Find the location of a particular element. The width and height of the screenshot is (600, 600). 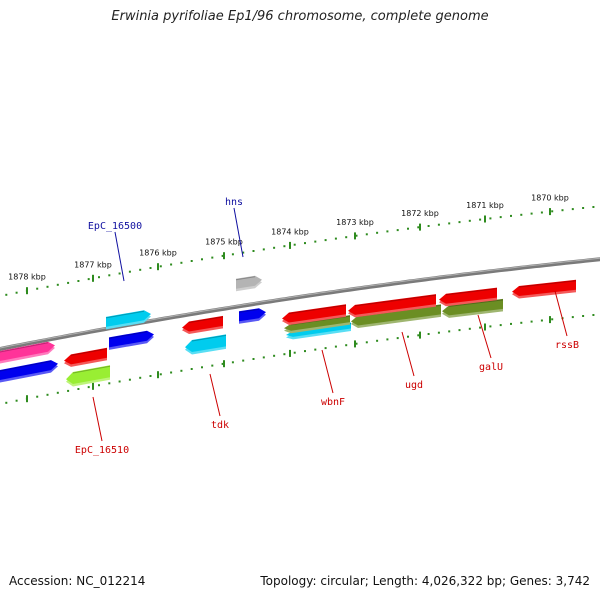

gene-left-outer is located at coordinates (27, 353).